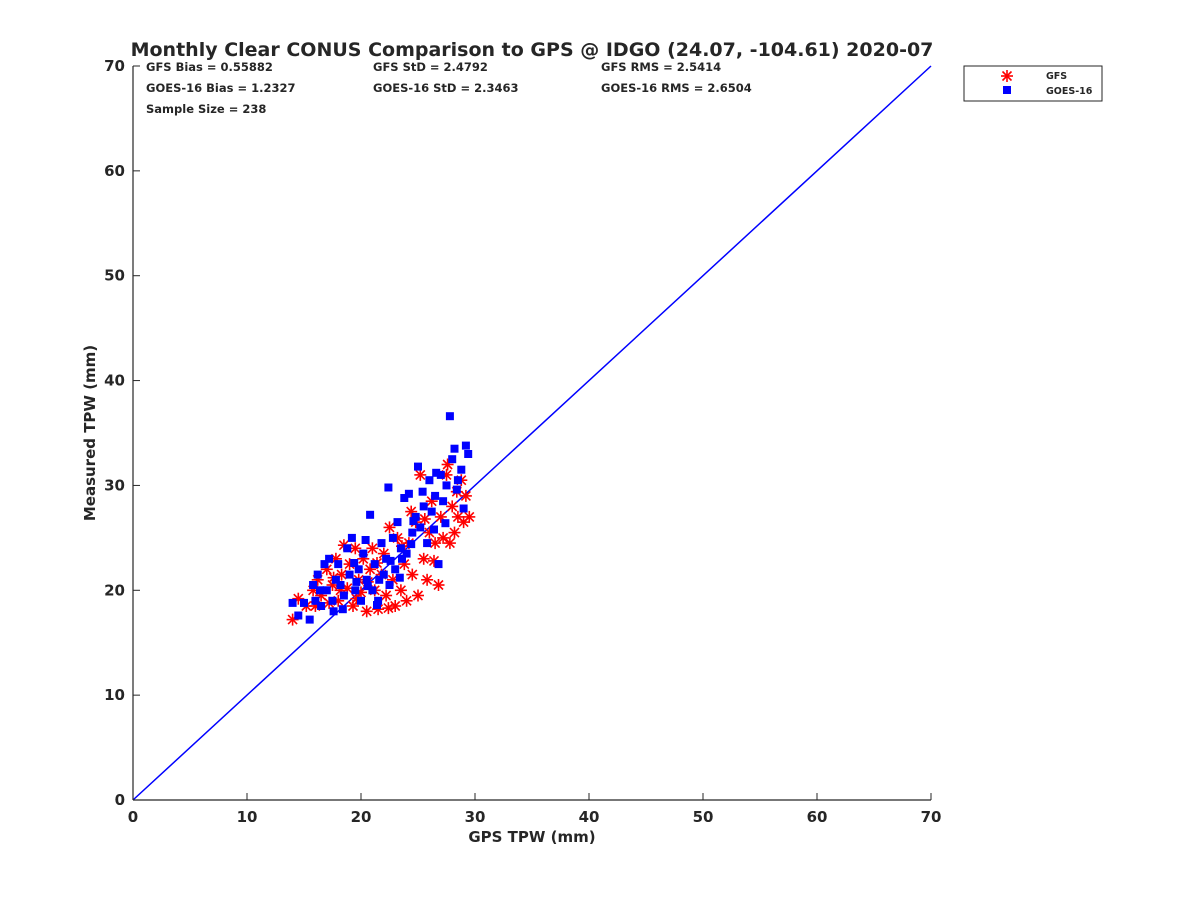 Image resolution: width=1200 pixels, height=900 pixels. I want to click on y-tick-label: 60, so click(114, 171).